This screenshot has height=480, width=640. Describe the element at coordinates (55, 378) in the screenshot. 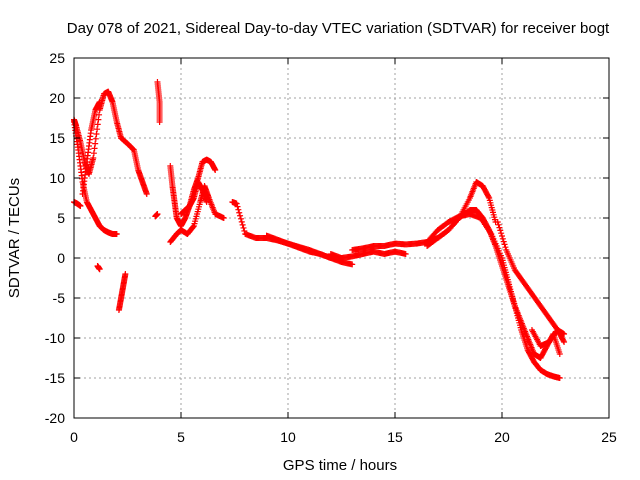

I see `y-tick-label: -15` at that location.